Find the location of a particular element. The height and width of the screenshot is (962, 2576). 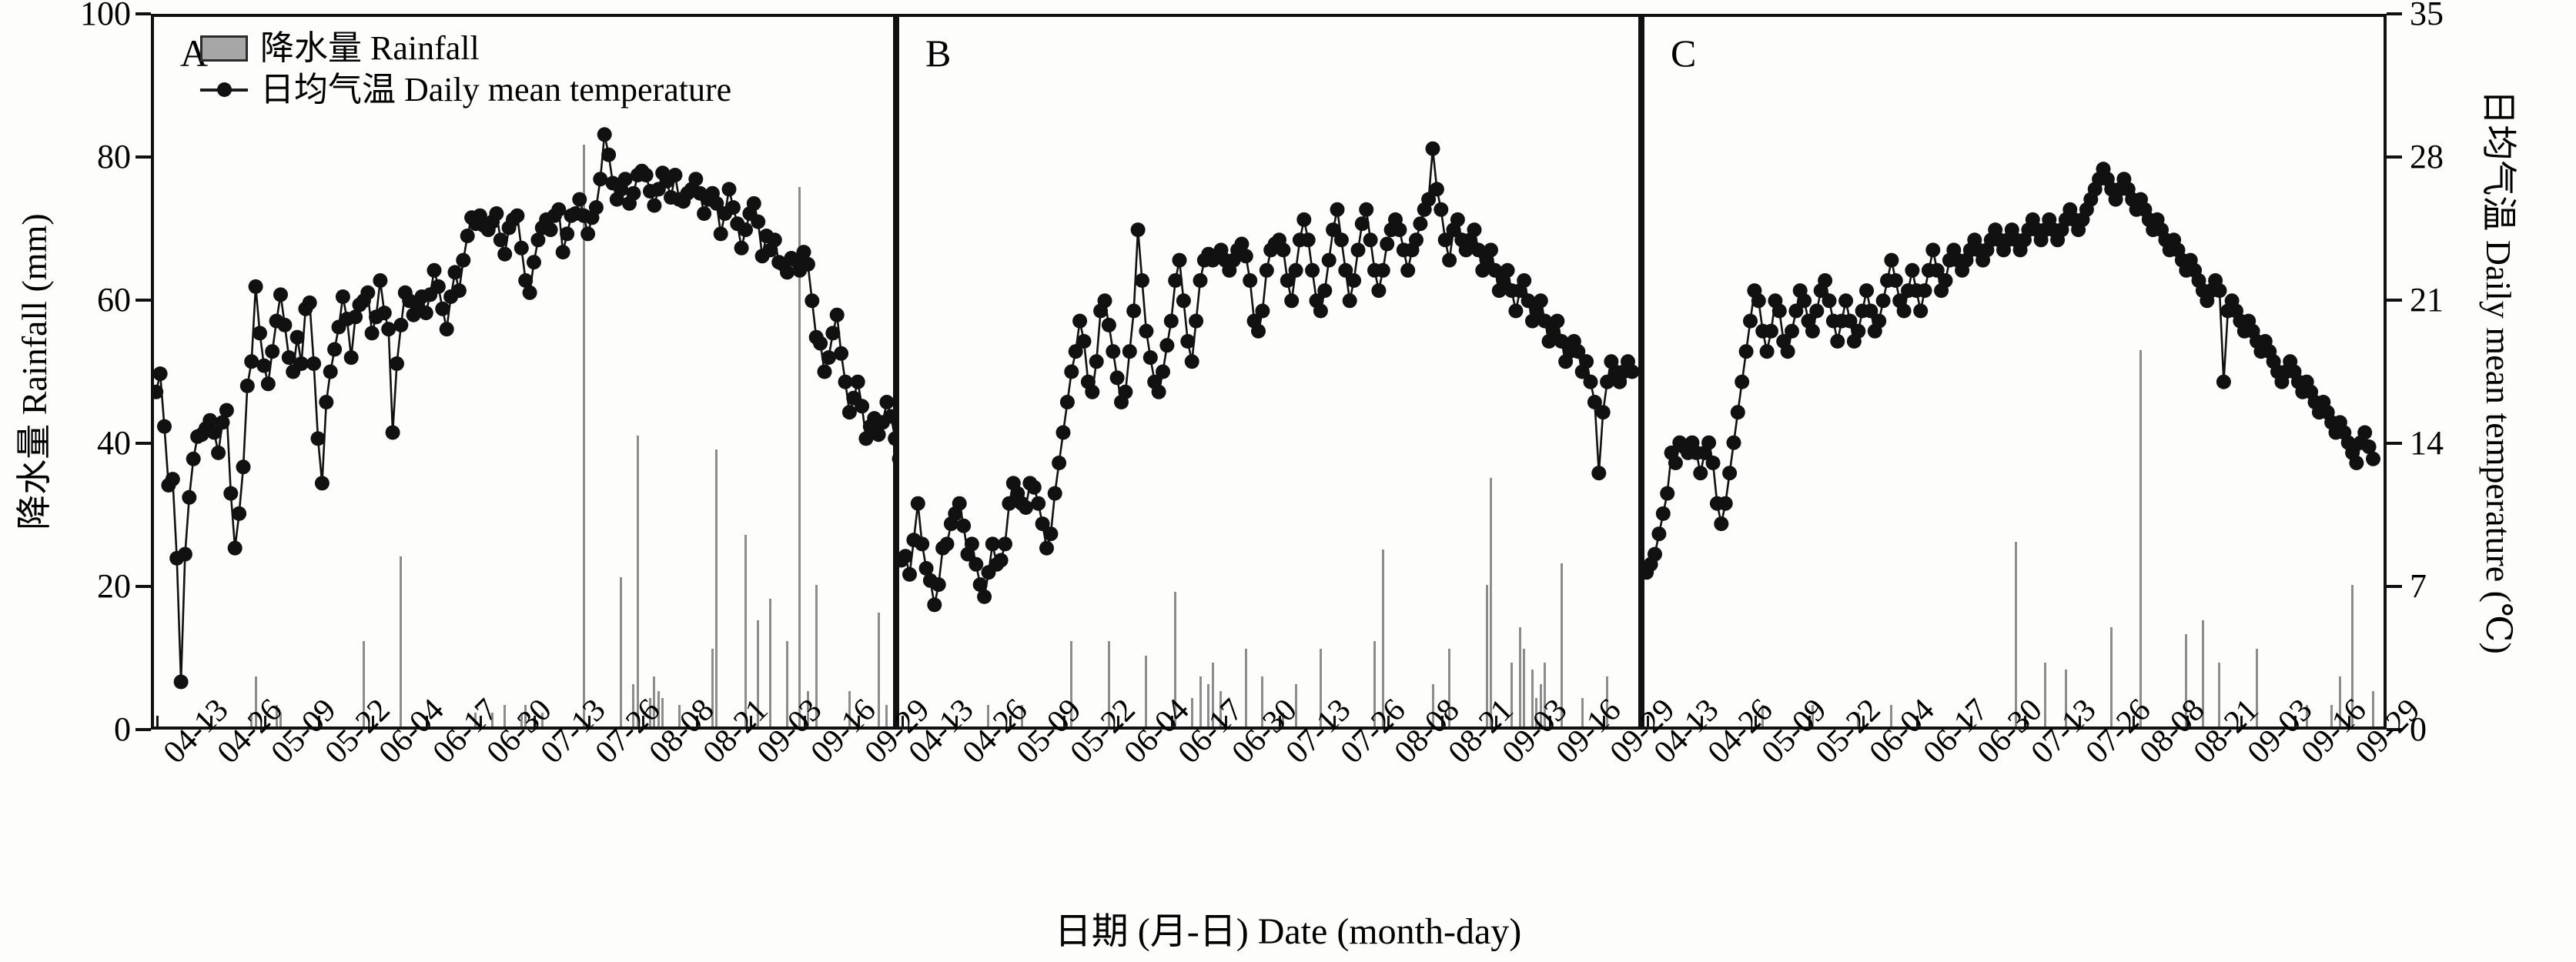

y-tick-left: 0 is located at coordinates (123, 729).